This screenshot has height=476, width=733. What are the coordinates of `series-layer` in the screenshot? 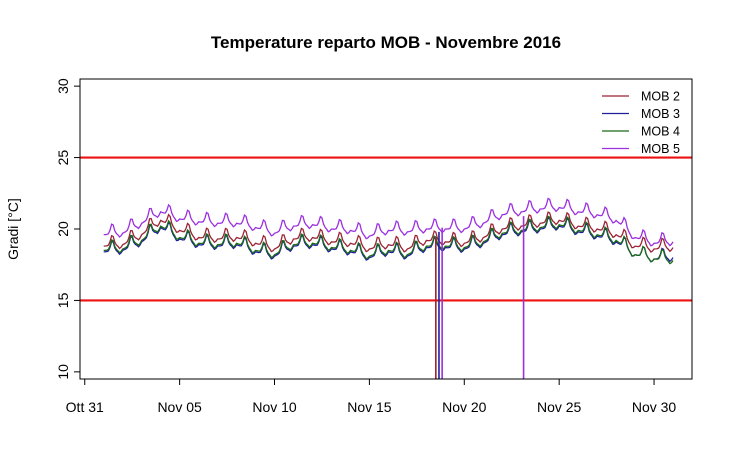 It's located at (388, 231).